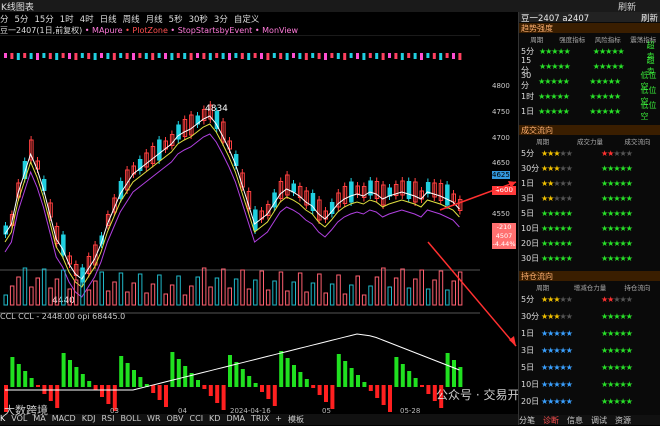 The width and height of the screenshot is (660, 426). I want to click on period-label: 1日, so click(528, 111).